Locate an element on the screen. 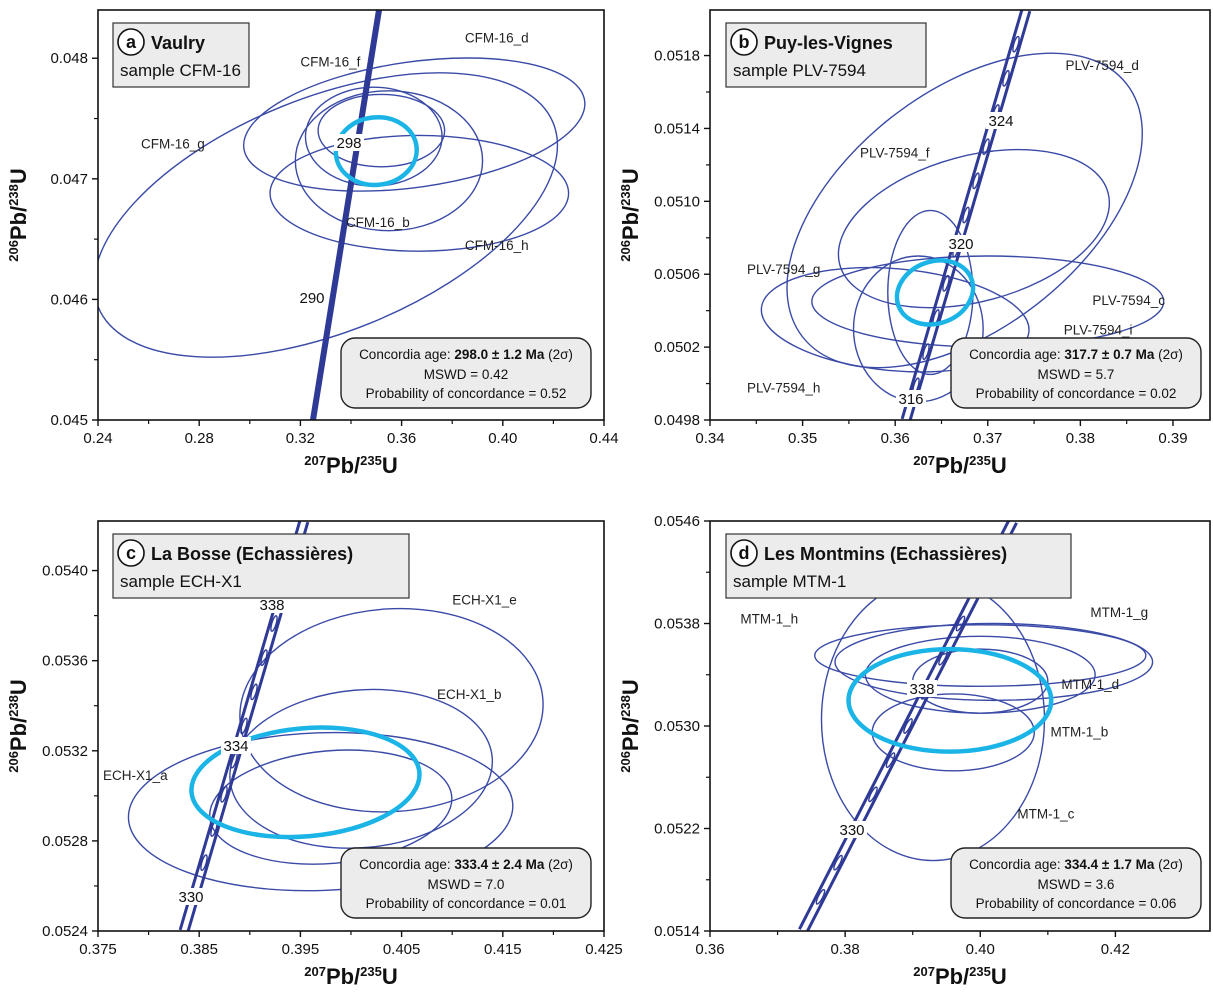 The width and height of the screenshot is (1213, 994). label-mtm-1-g: MTM-1_g is located at coordinates (1119, 612).